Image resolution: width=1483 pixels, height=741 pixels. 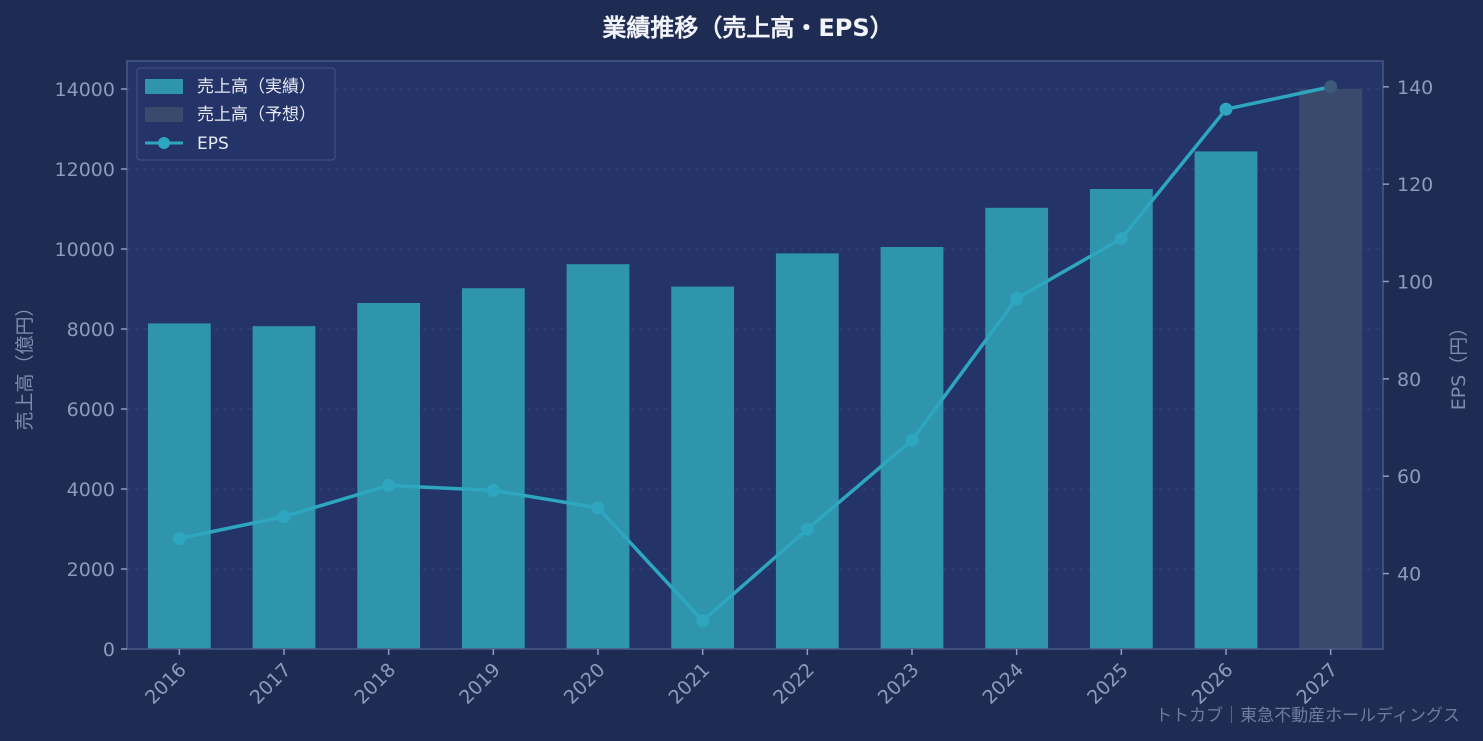 What do you see at coordinates (1226, 109) in the screenshot?
I see `eps-point-2026` at bounding box center [1226, 109].